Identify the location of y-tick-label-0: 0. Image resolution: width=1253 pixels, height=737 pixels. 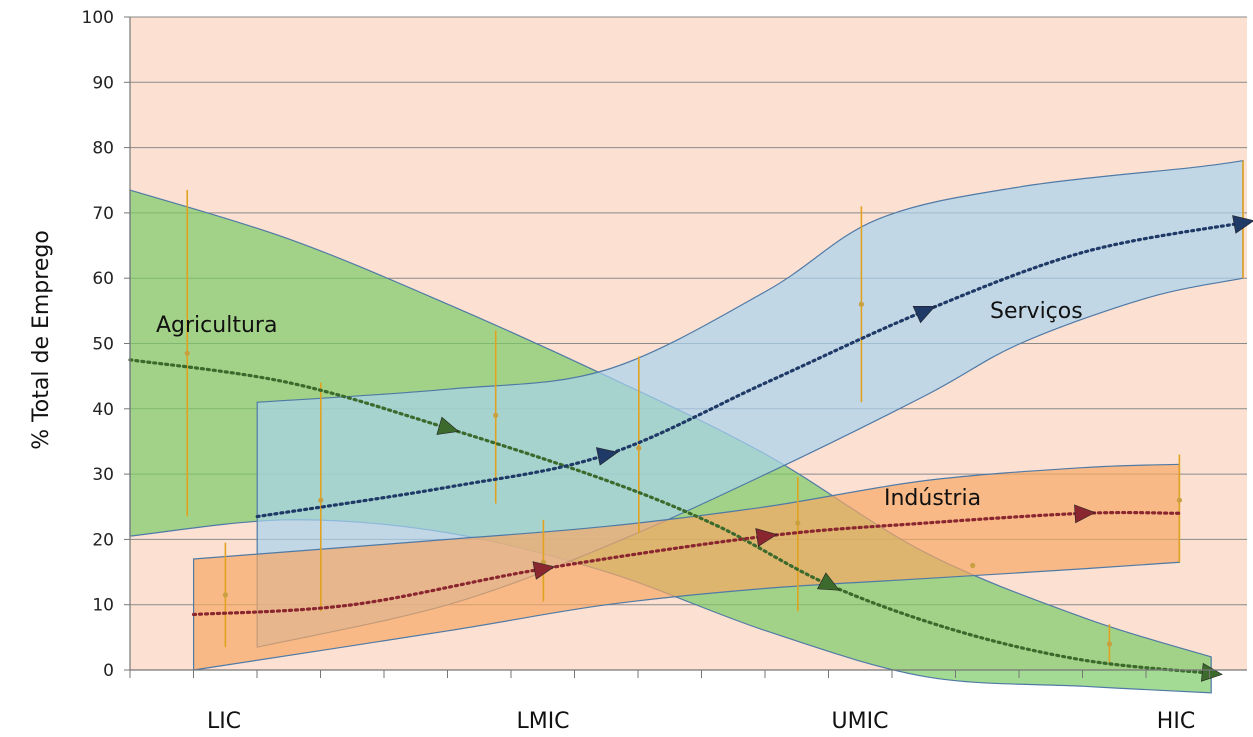
(108, 671).